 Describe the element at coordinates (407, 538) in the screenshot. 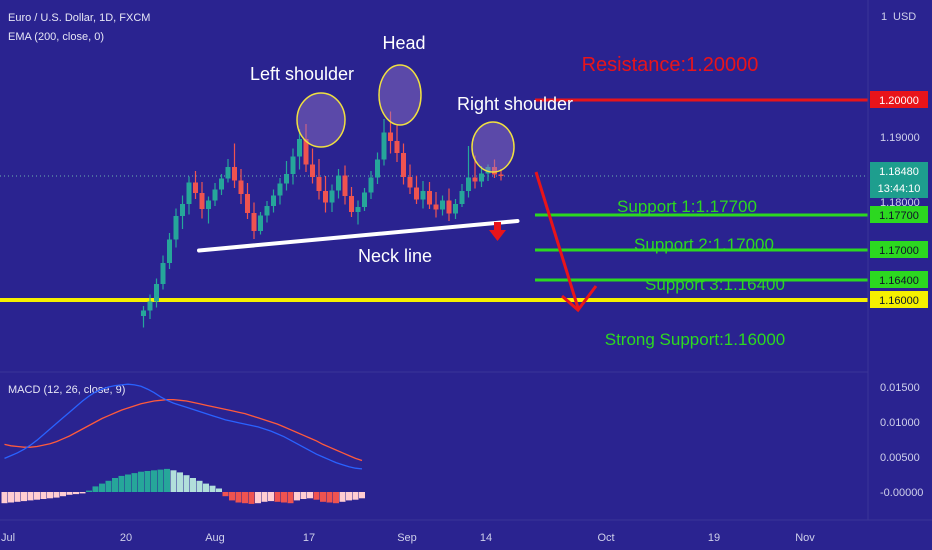

I see `x-tick-label: Sep` at that location.